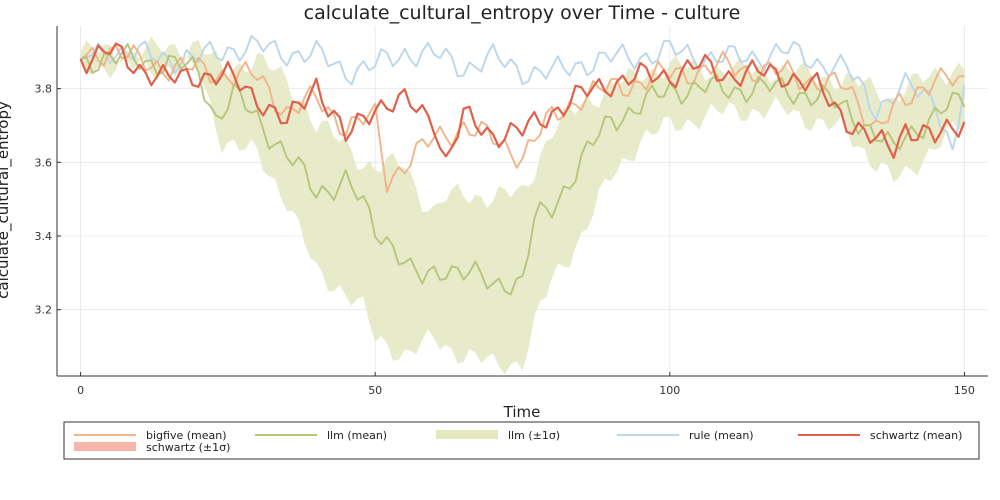 This screenshot has height=500, width=1000. I want to click on legend-label: rule (mean), so click(721, 435).